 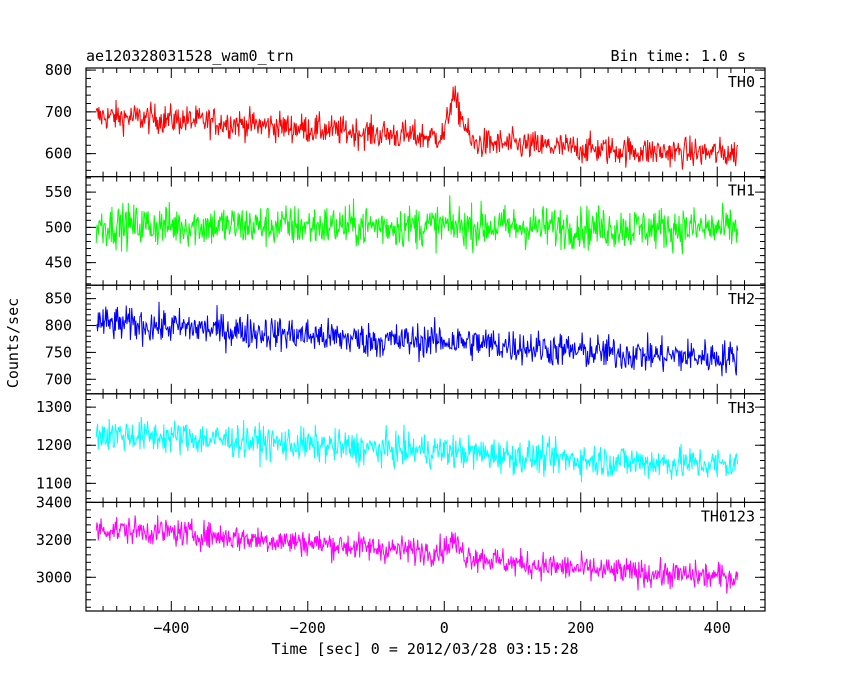 I want to click on series-th0, so click(x=417, y=127).